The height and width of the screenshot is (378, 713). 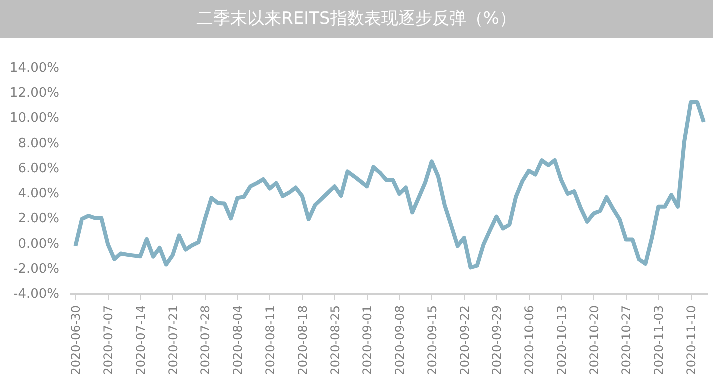 What do you see at coordinates (76, 340) in the screenshot?
I see `x-tick-label: 2020-06-30` at bounding box center [76, 340].